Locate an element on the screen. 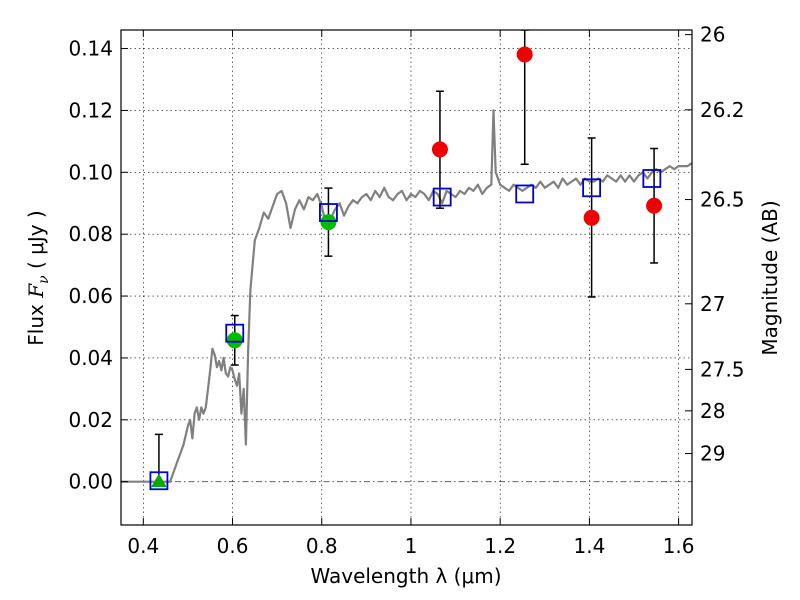  x-tick-label: 1.4 is located at coordinates (589, 546).